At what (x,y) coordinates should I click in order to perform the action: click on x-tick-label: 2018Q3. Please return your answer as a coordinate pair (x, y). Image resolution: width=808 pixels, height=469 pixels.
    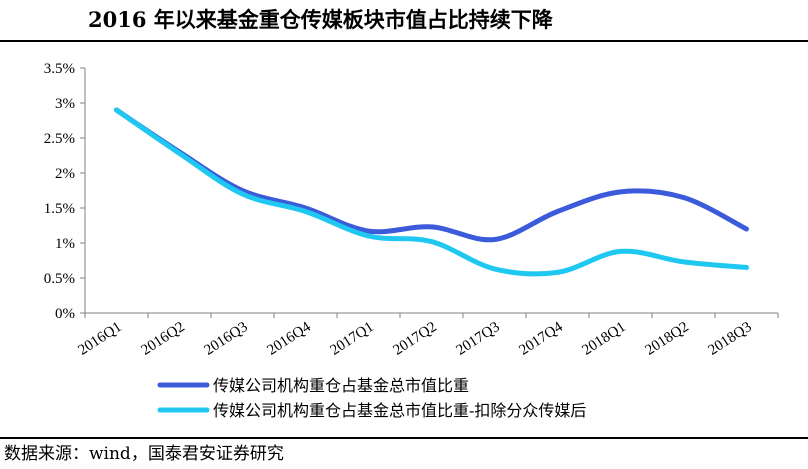
    Looking at the image, I should click on (729, 339).